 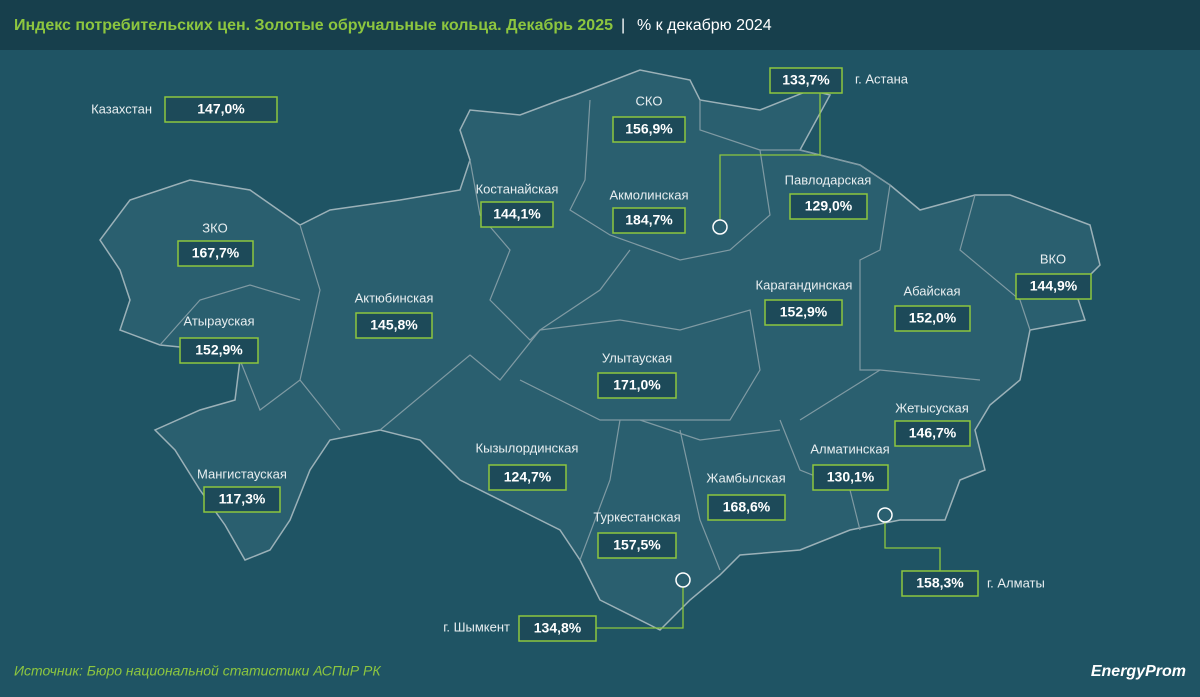 I want to click on region-value: 145,8%, so click(x=394, y=325).